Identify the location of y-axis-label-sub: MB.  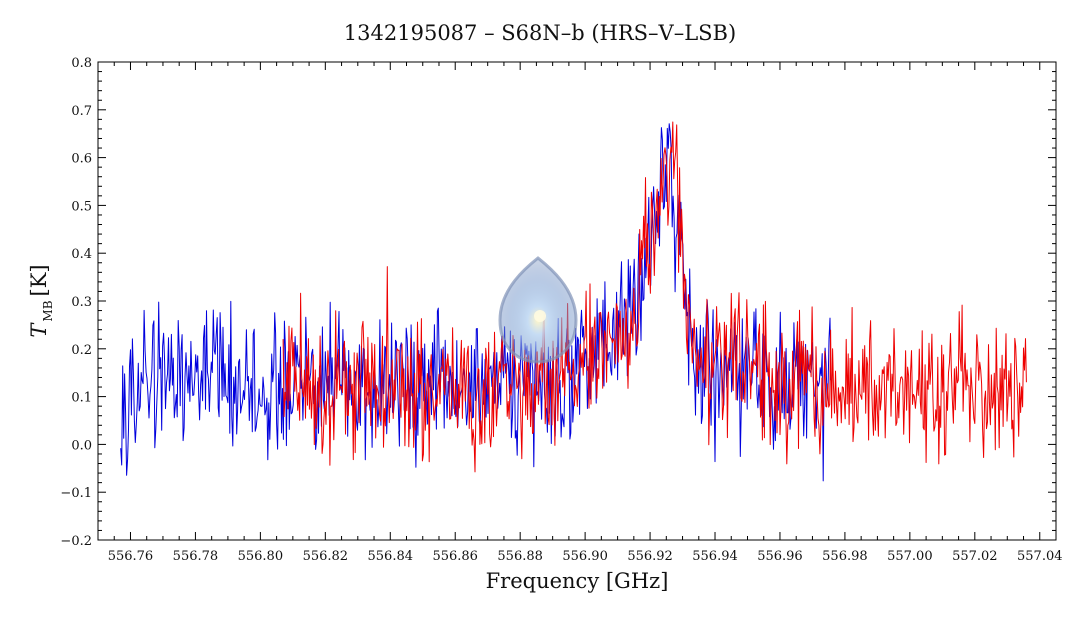
(48, 310).